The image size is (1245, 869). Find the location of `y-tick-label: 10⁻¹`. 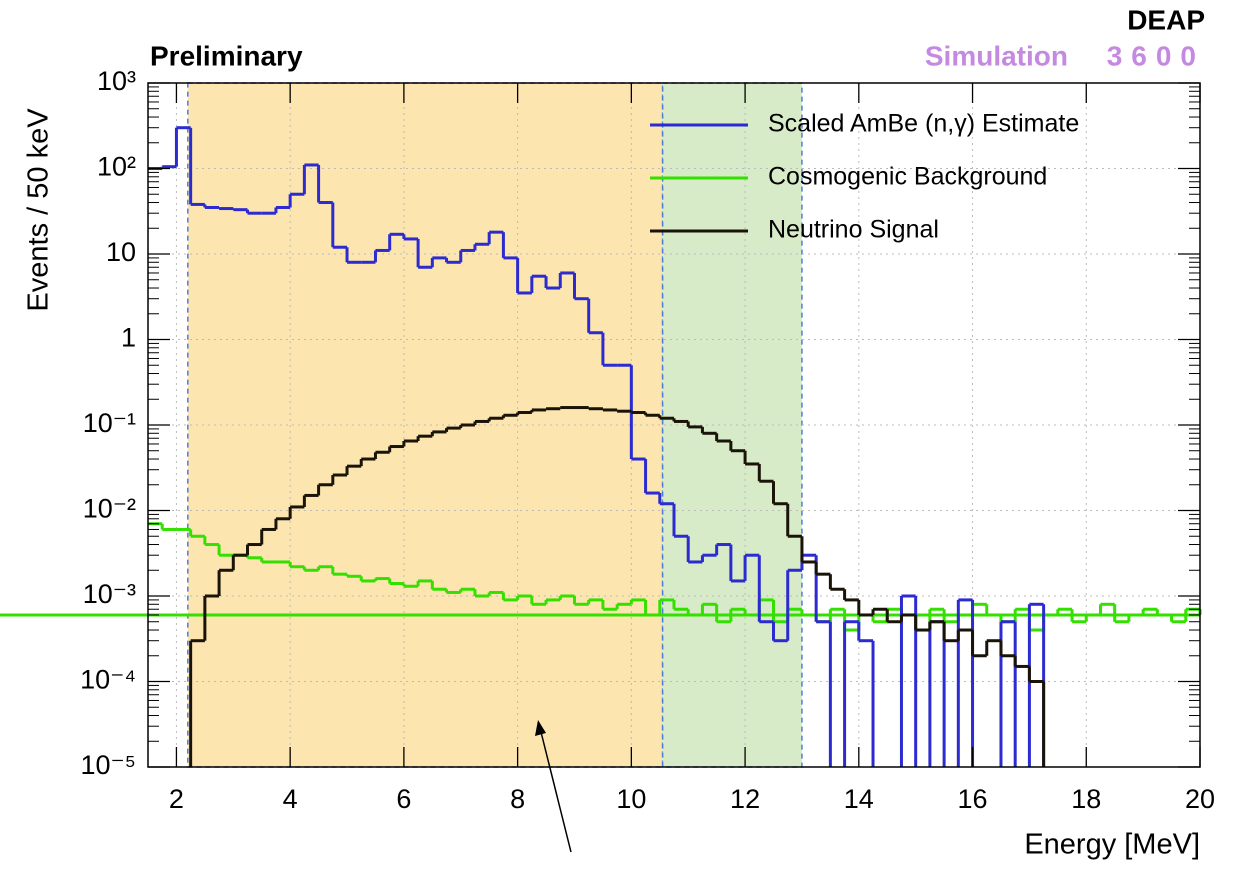

y-tick-label: 10⁻¹ is located at coordinates (109, 423).